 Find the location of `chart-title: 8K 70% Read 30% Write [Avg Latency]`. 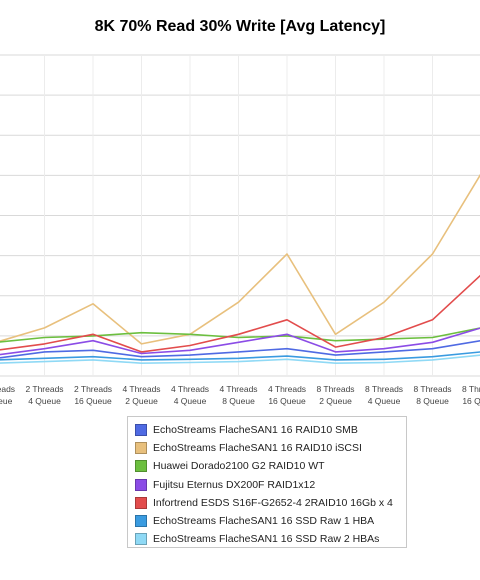

chart-title: 8K 70% Read 30% Write [Avg Latency] is located at coordinates (240, 26).